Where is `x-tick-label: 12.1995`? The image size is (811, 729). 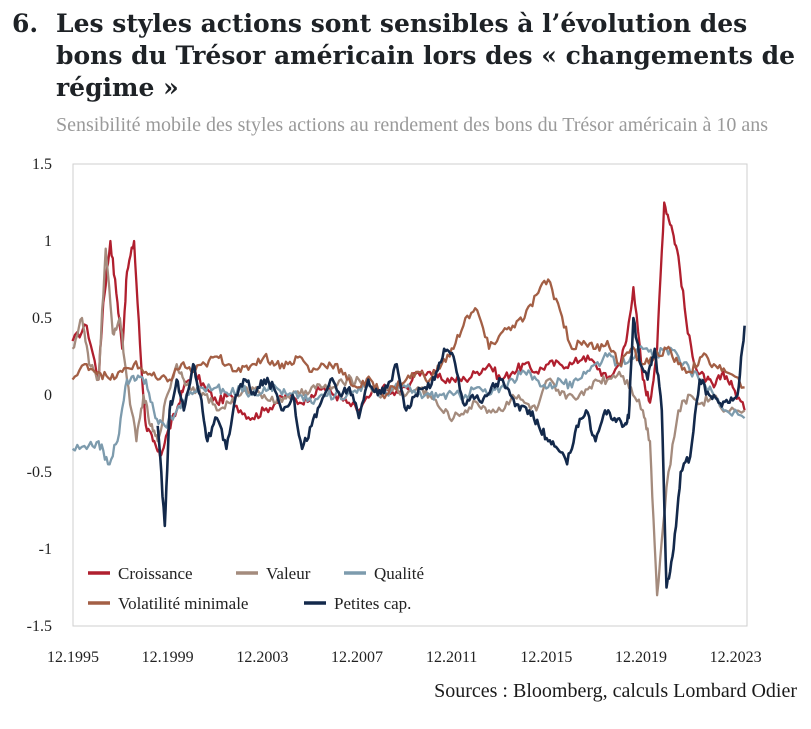 x-tick-label: 12.1995 is located at coordinates (73, 657).